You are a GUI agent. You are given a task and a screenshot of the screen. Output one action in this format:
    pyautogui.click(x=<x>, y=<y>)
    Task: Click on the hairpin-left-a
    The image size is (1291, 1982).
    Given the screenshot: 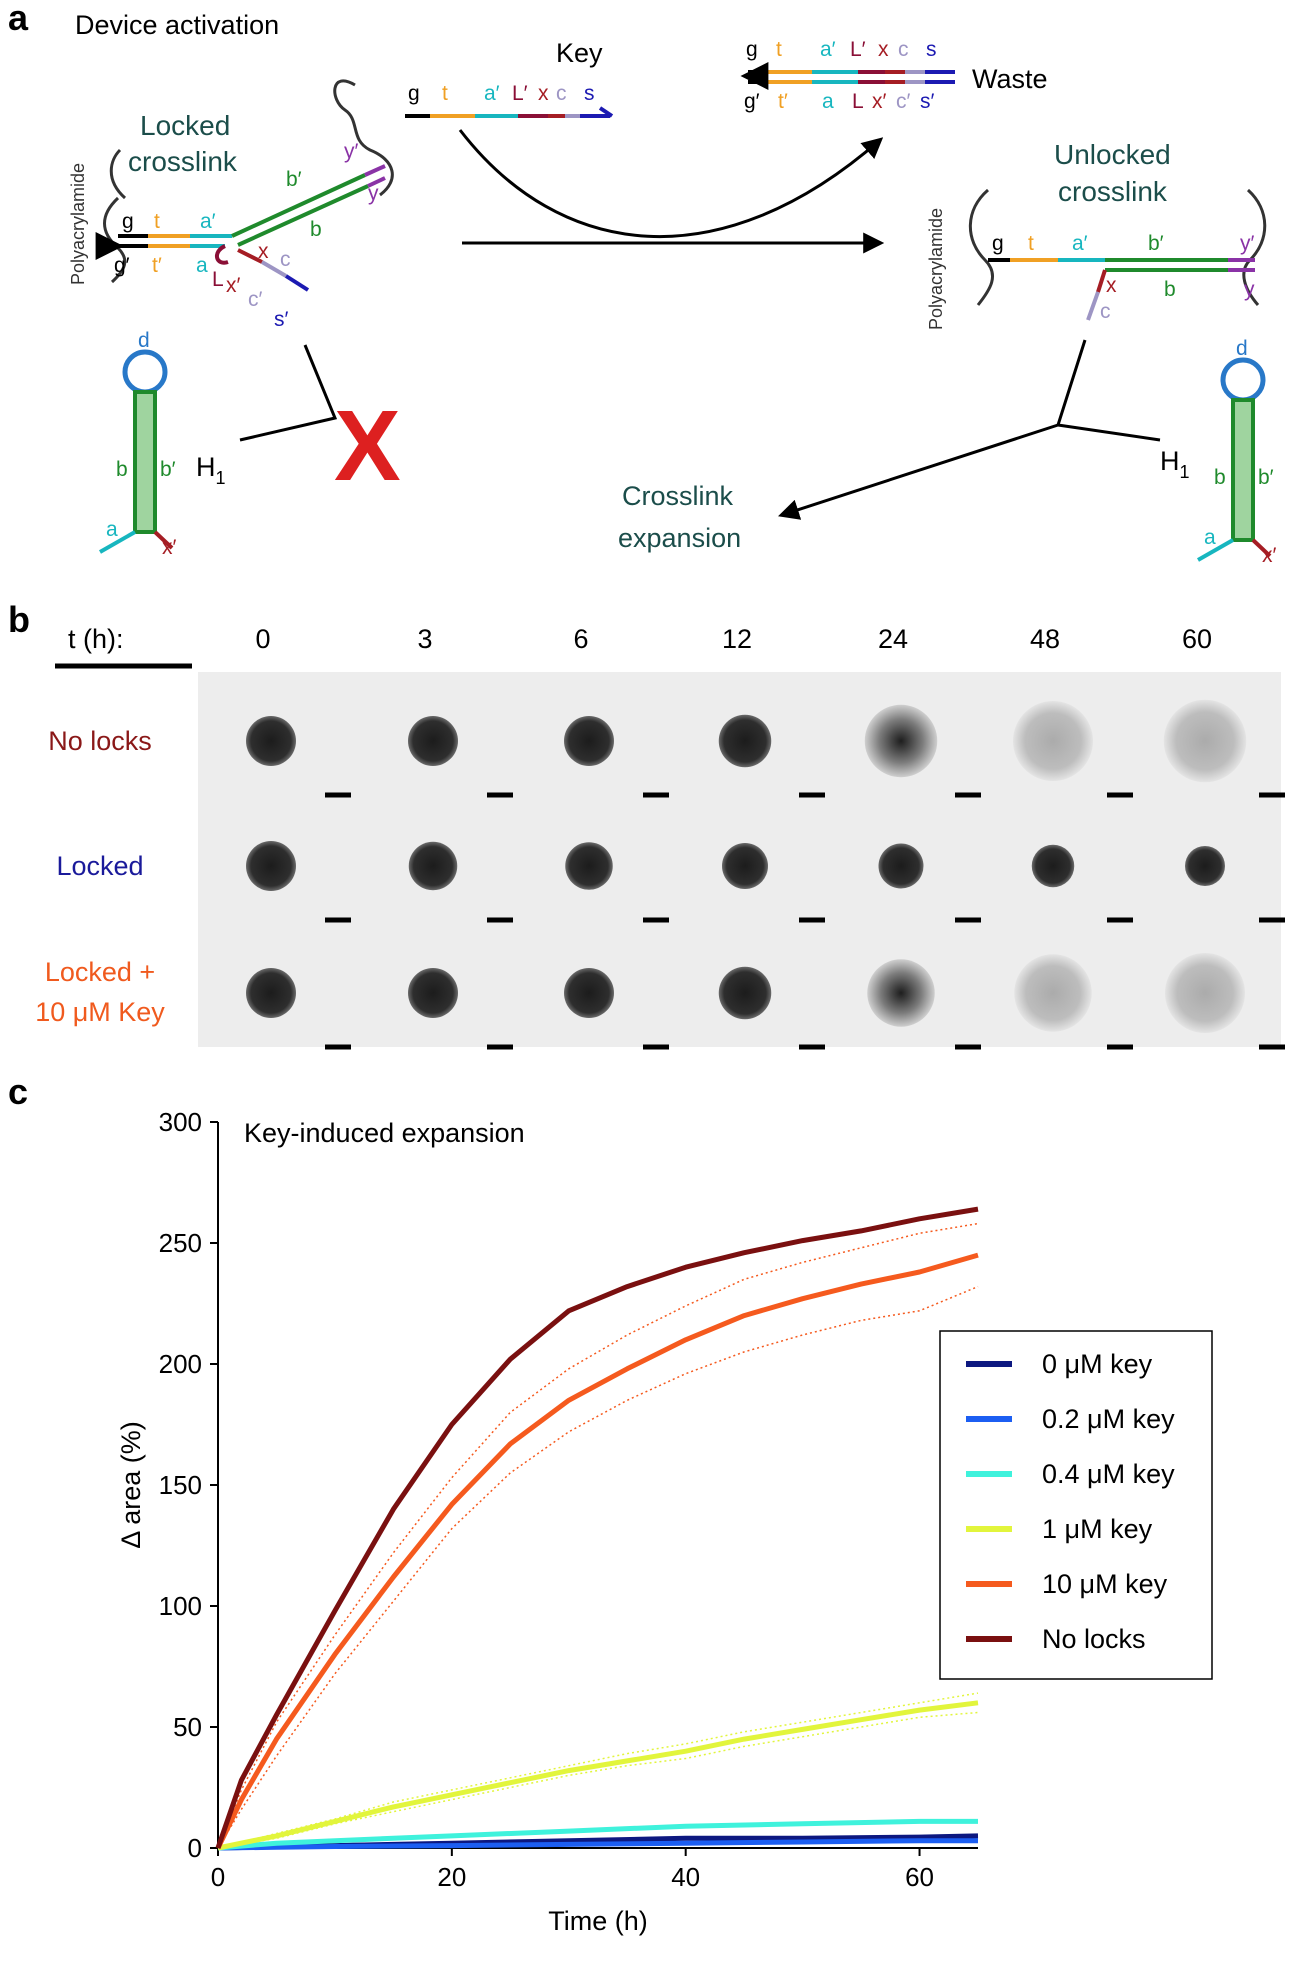 What is the action you would take?
    pyautogui.click(x=117, y=542)
    